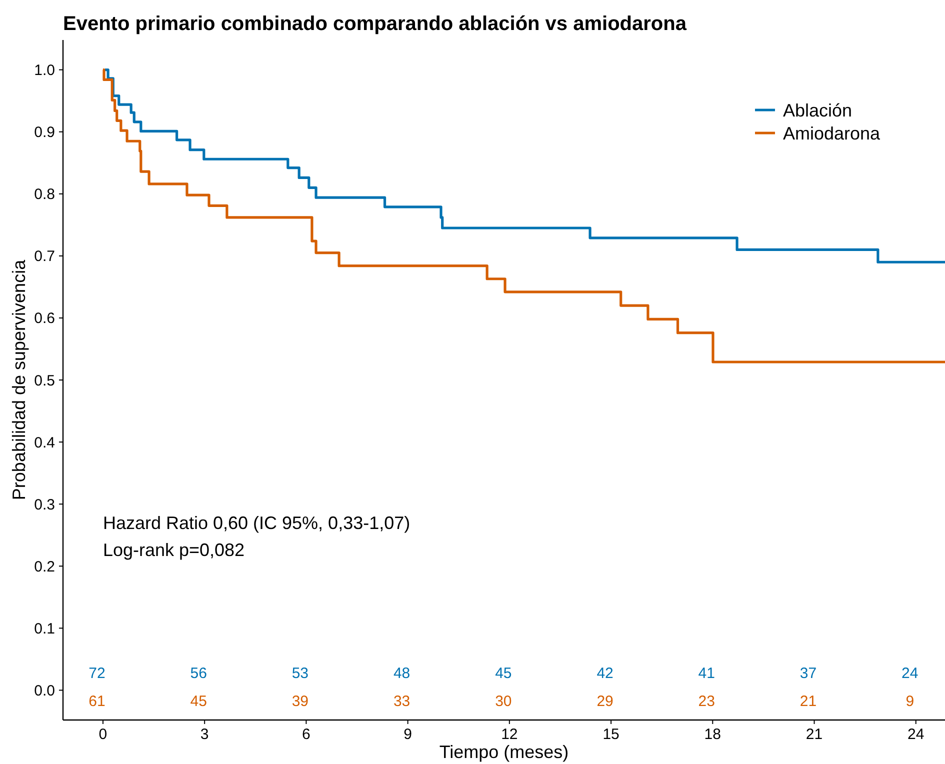  What do you see at coordinates (44, 195) in the screenshot?
I see `y-tick-label: 0.8` at bounding box center [44, 195].